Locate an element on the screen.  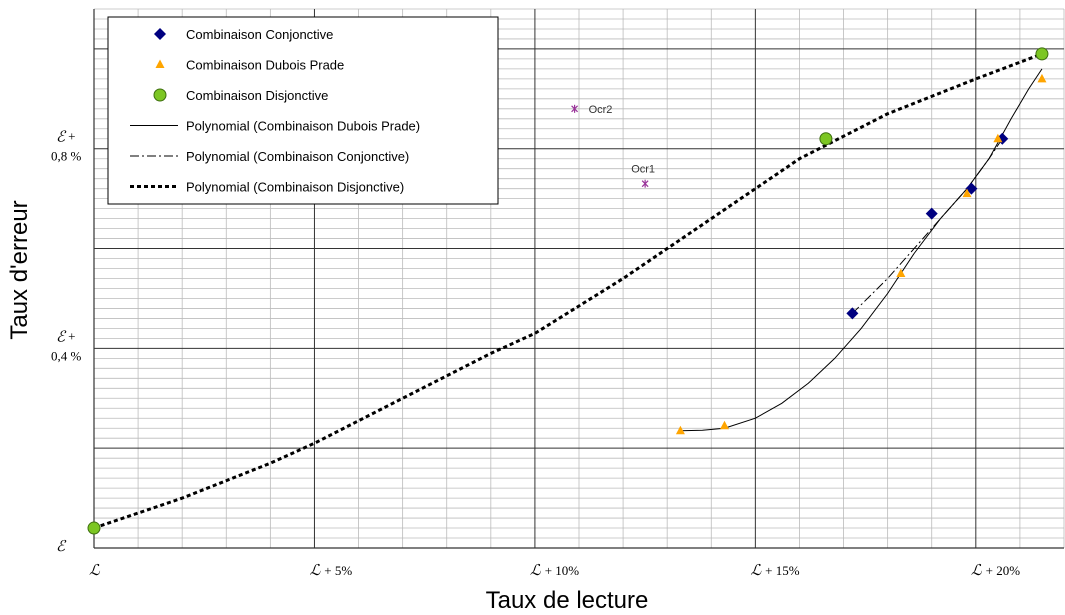
y-tick-label: ℰ is located at coordinates (61, 546).